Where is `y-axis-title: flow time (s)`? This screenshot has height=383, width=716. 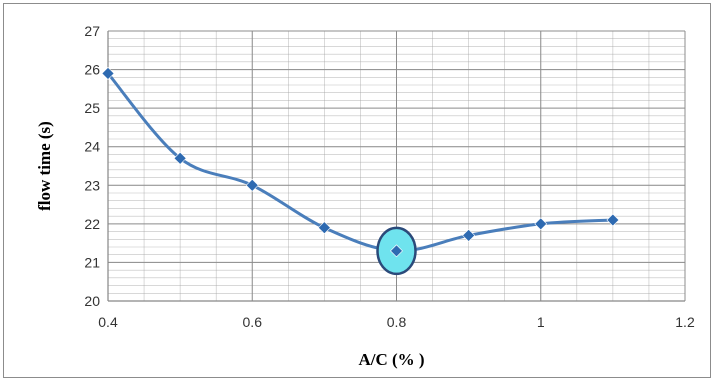
y-axis-title: flow time (s) is located at coordinates (44, 166).